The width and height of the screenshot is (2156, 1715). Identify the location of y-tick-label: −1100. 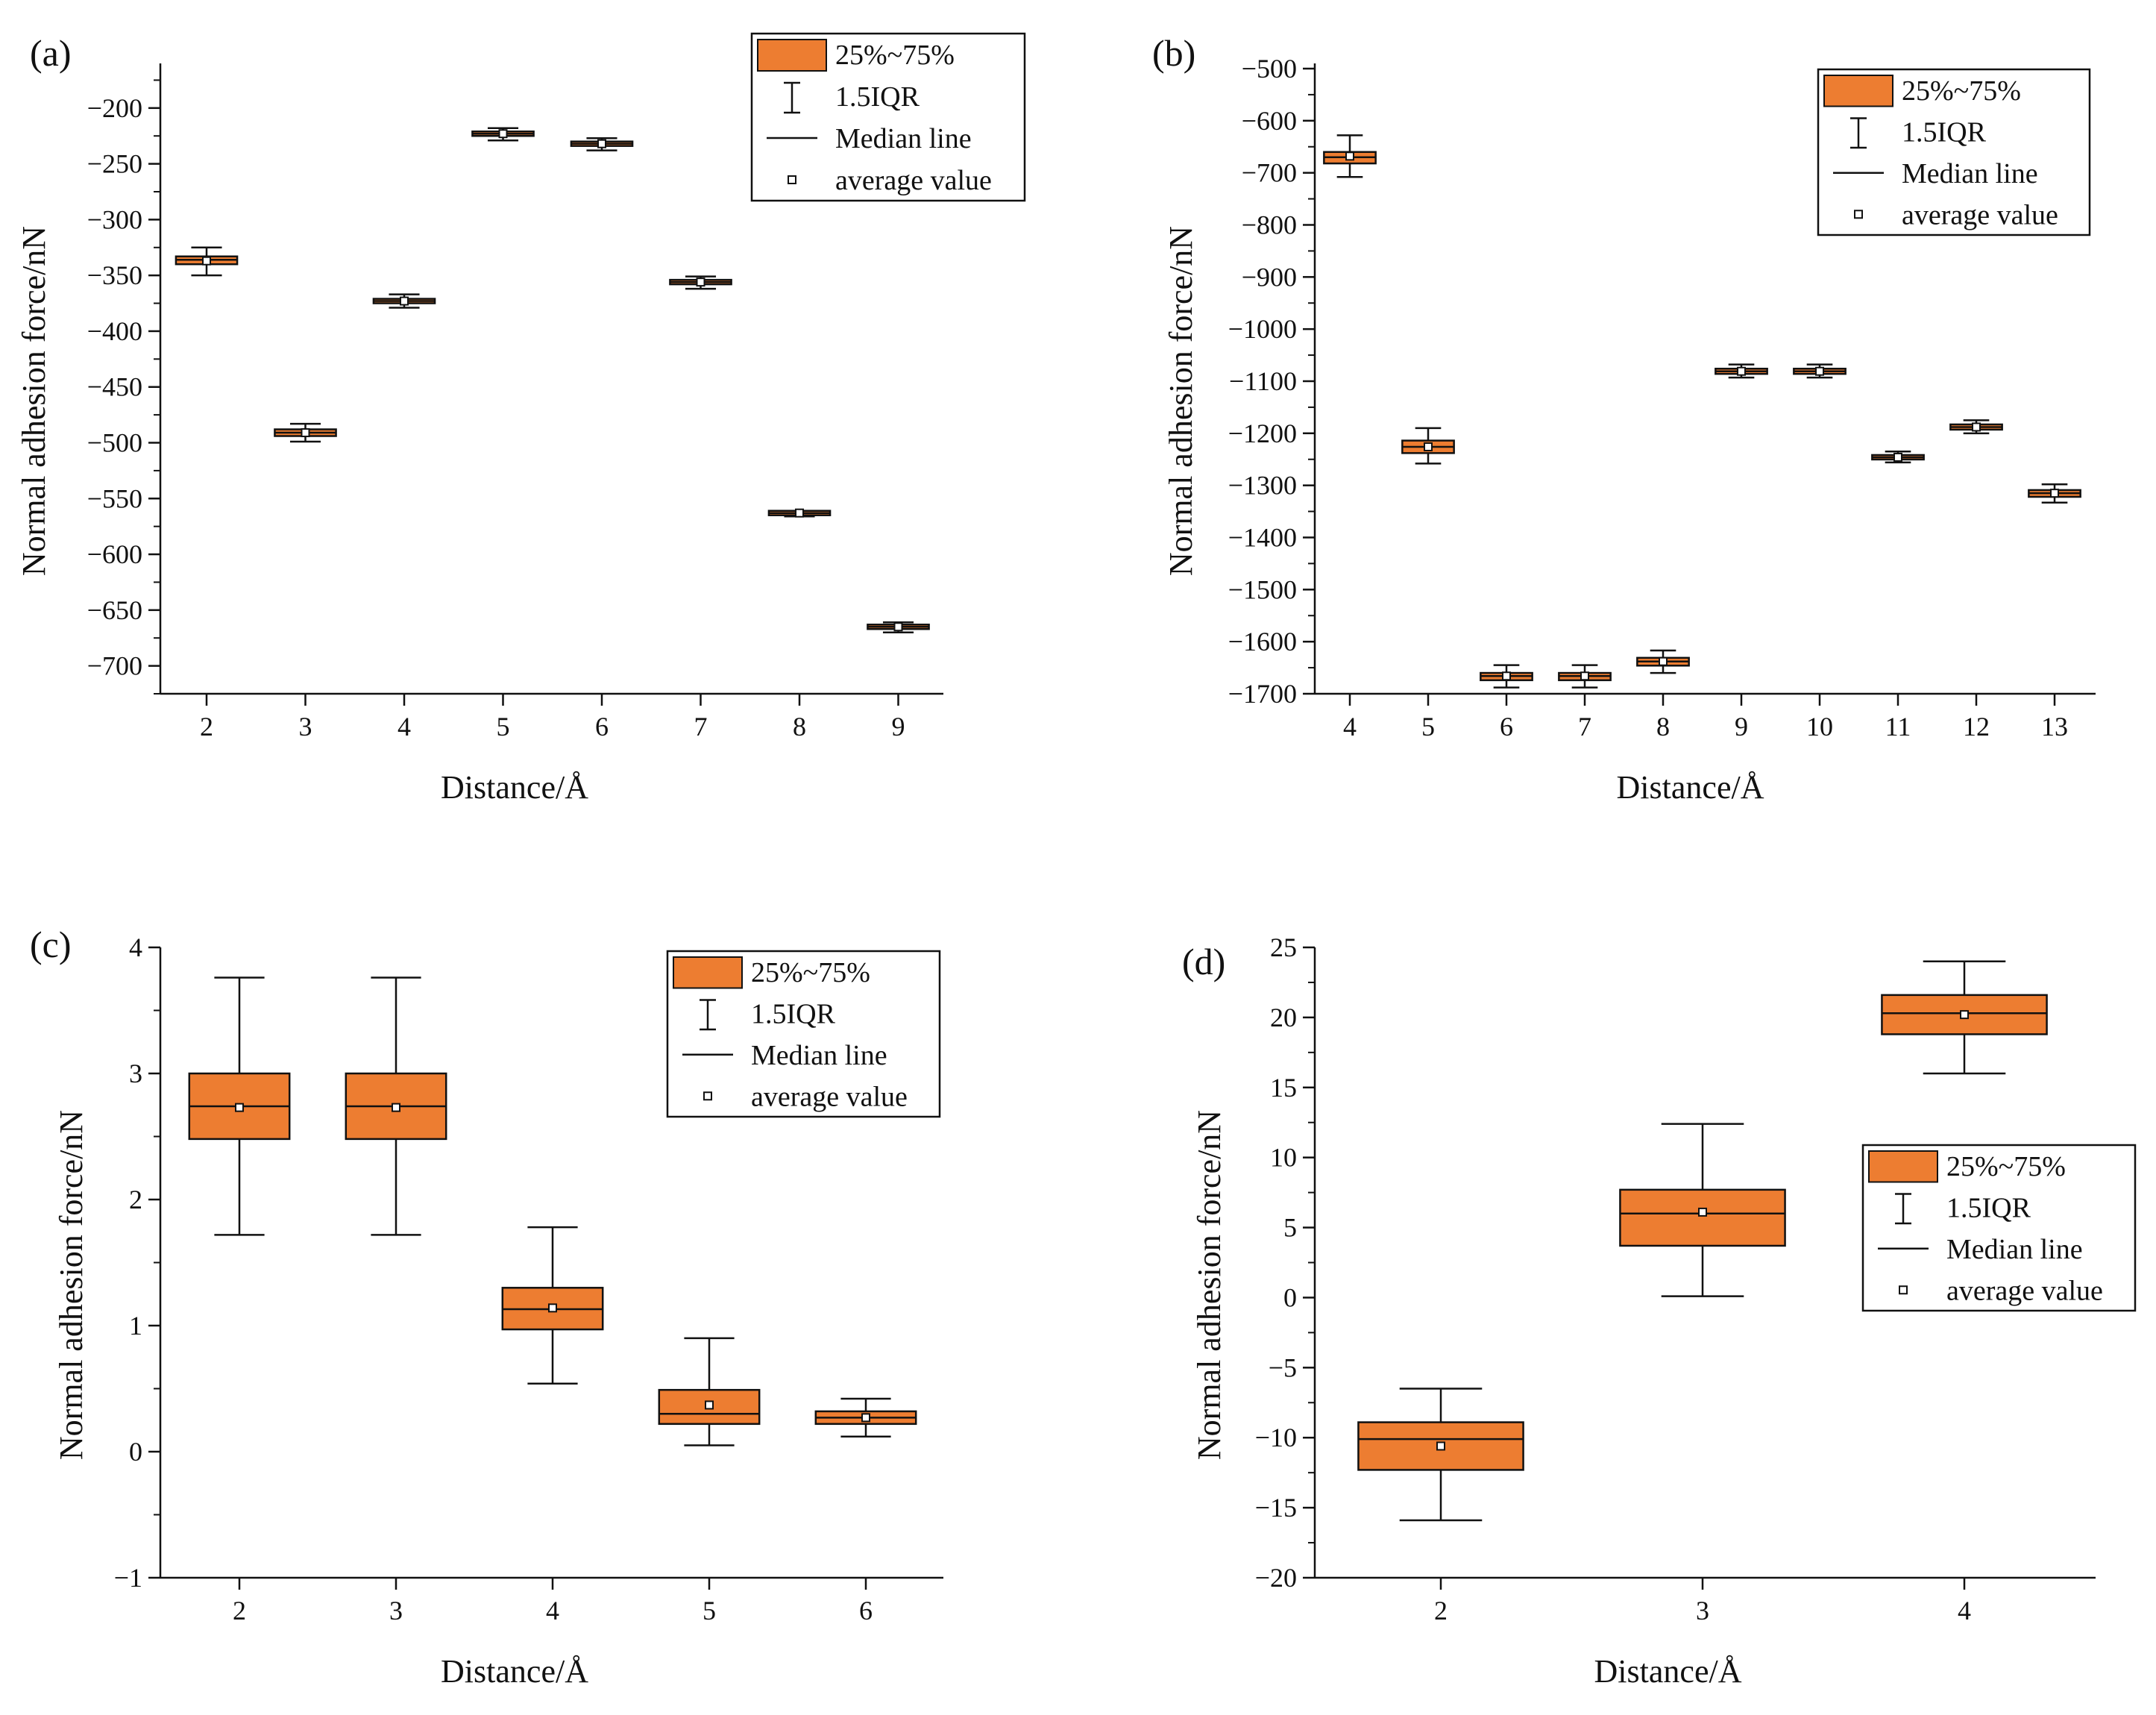
(1263, 381).